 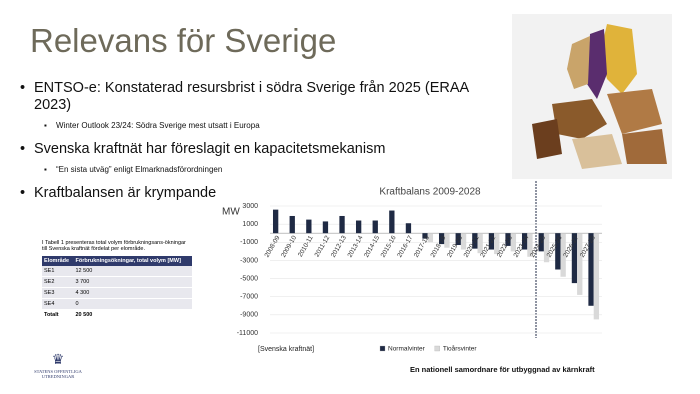 What do you see at coordinates (407, 349) in the screenshot?
I see `legend-label: Normalvinter` at bounding box center [407, 349].